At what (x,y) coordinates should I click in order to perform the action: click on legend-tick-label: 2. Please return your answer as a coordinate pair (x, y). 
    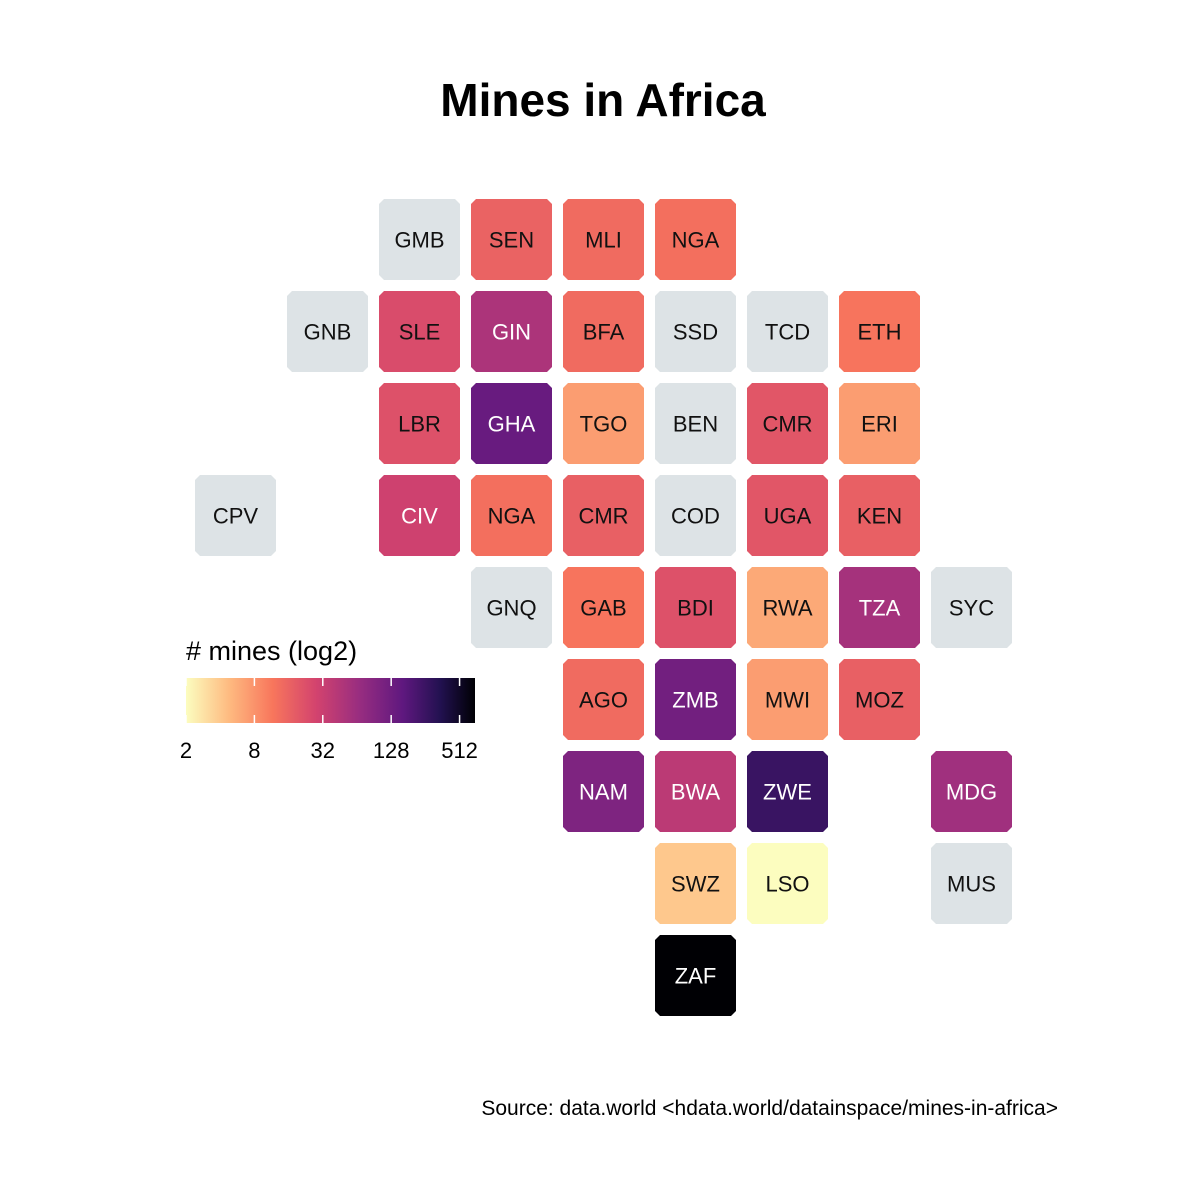
    Looking at the image, I should click on (186, 750).